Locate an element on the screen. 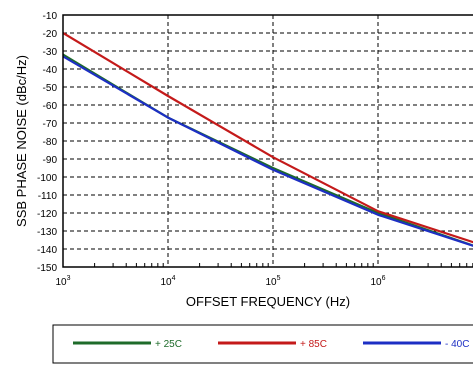 The width and height of the screenshot is (473, 379). x-tick-label: 10⁴ is located at coordinates (167, 281).